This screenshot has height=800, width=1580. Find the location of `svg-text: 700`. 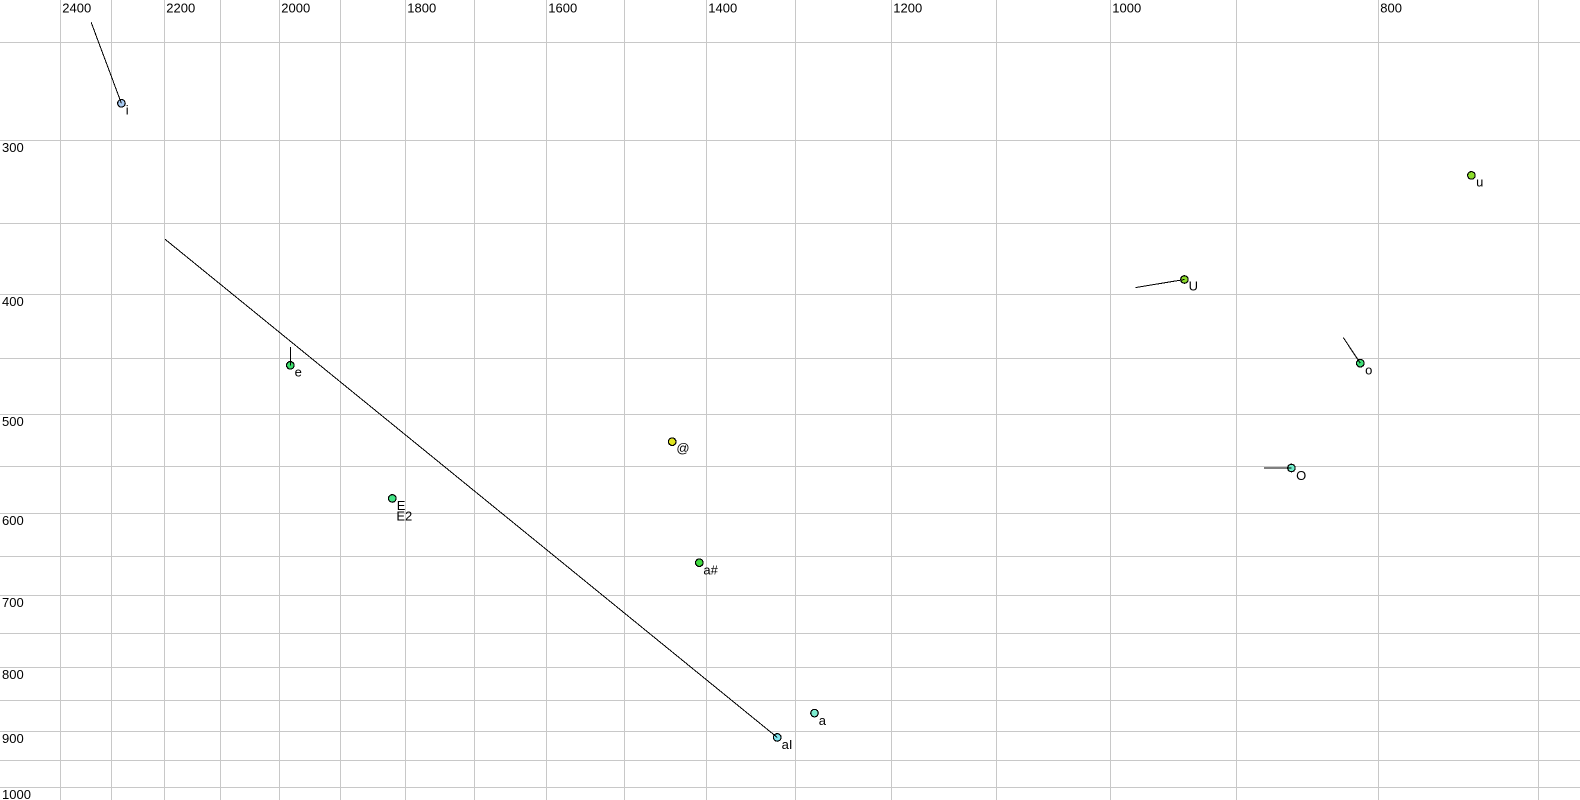

svg-text: 700 is located at coordinates (13, 602).